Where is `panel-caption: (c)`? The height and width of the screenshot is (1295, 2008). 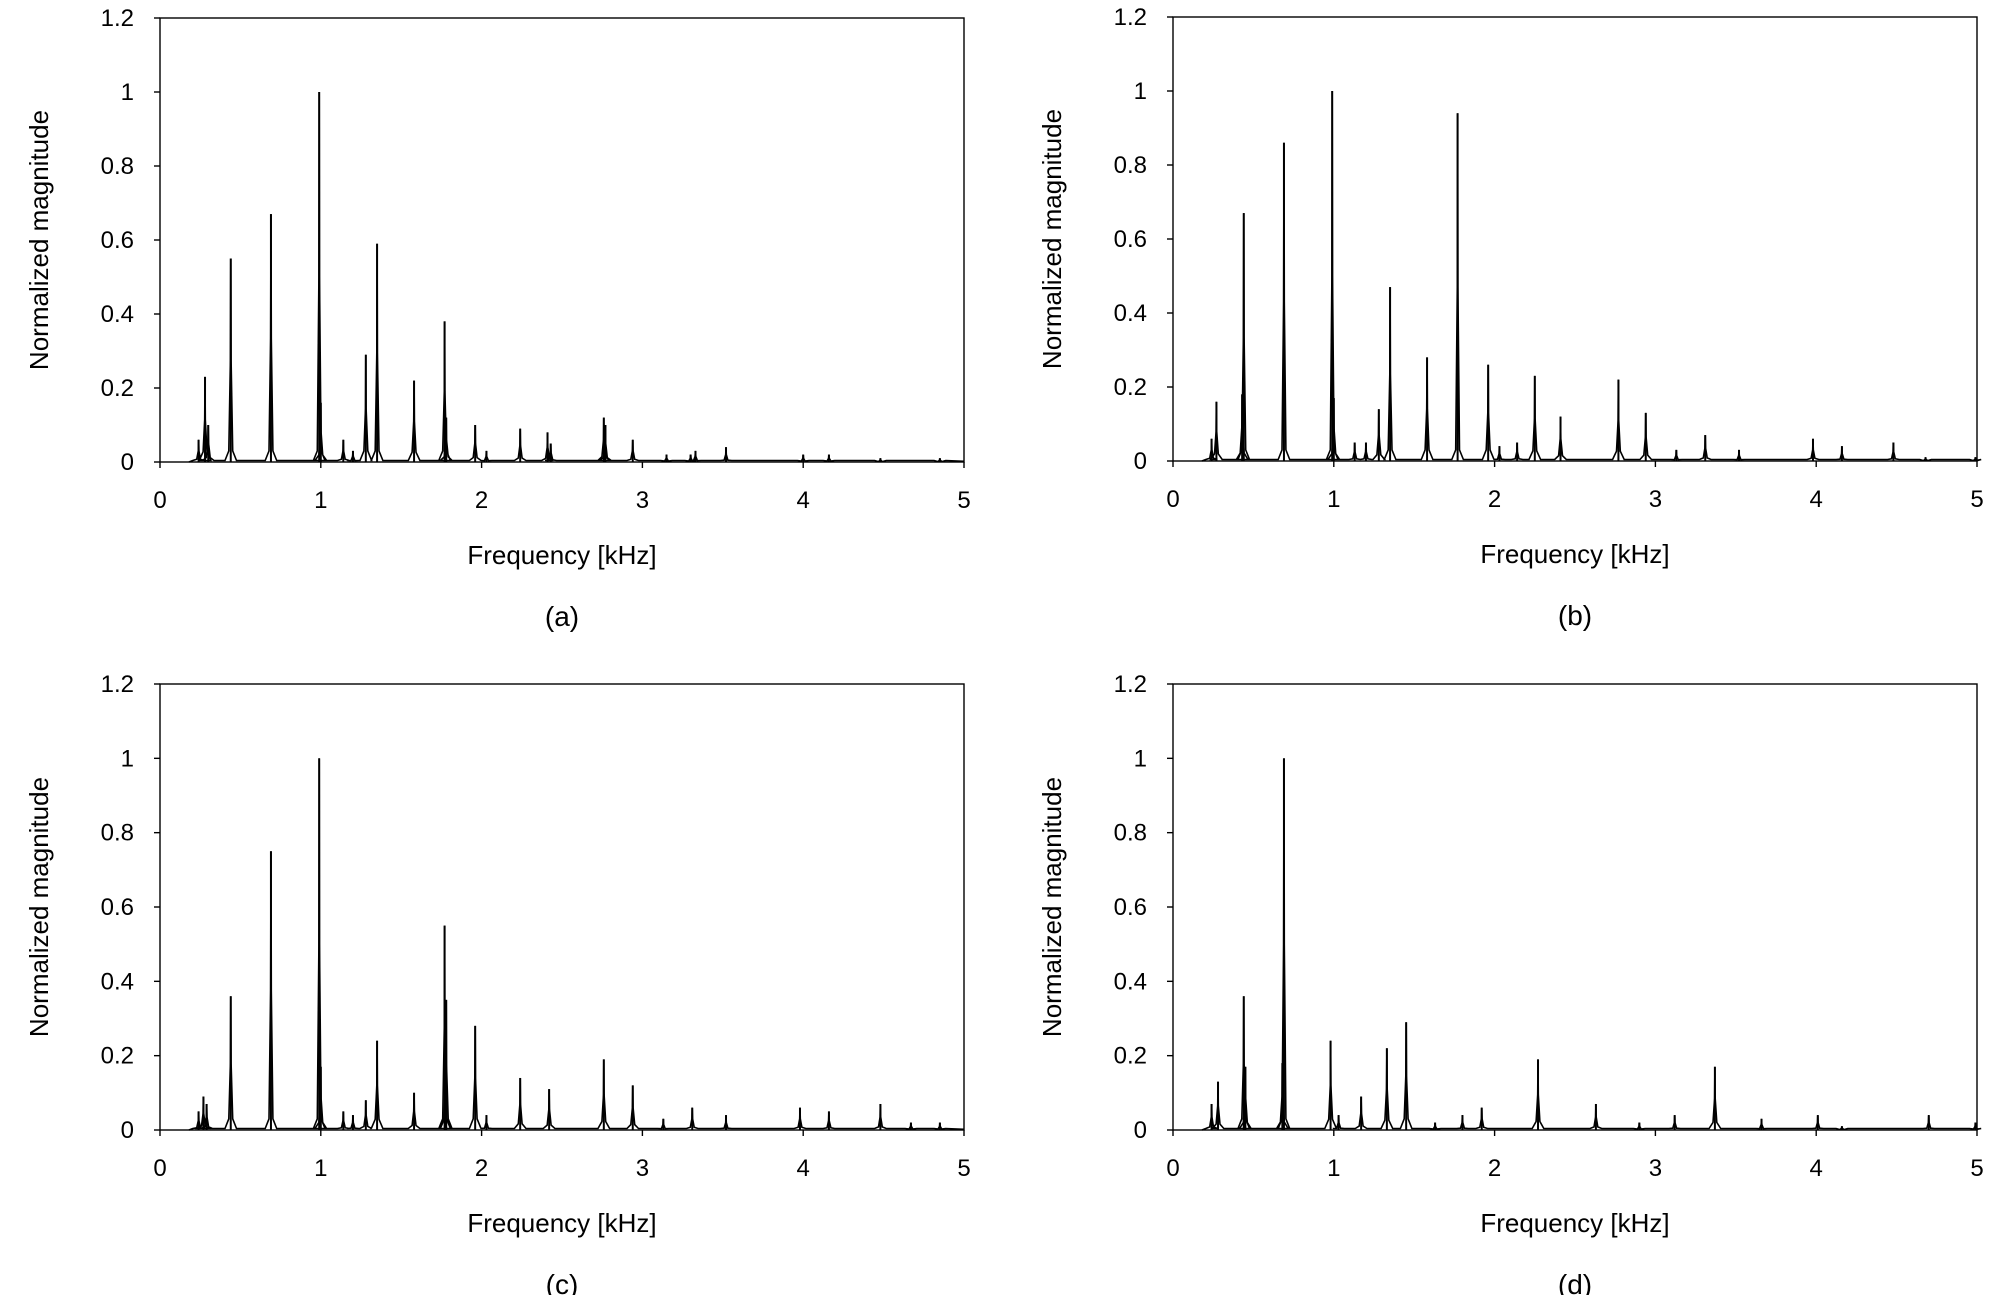
panel-caption: (c) is located at coordinates (562, 1282).